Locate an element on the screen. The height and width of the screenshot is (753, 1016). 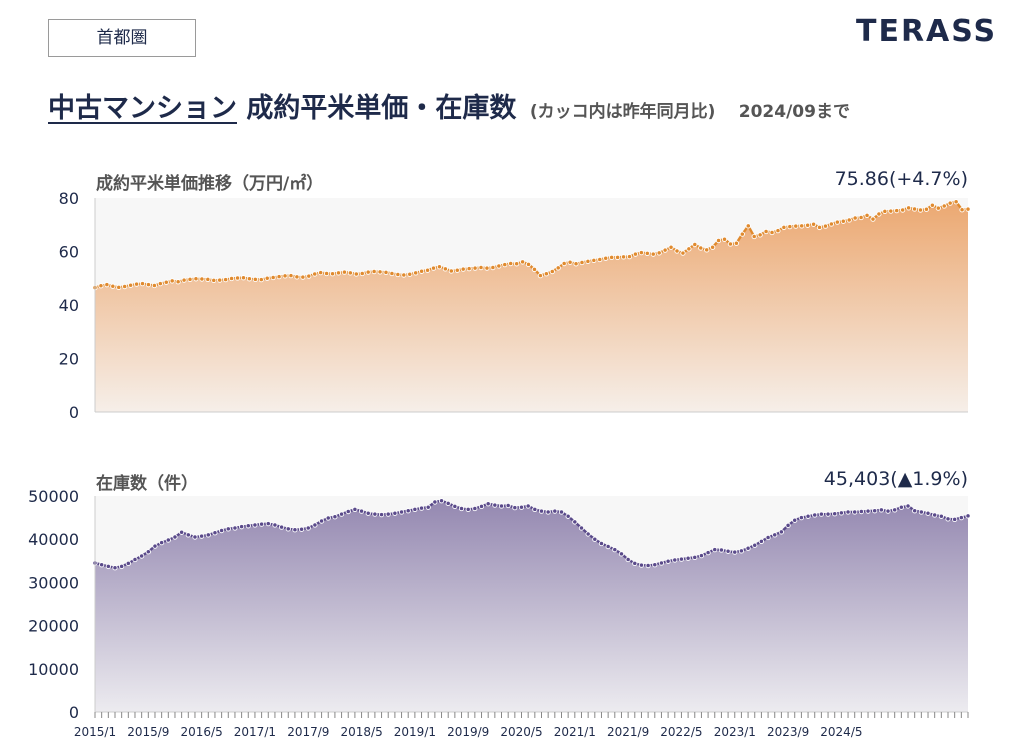
stock-x-tick-label: 2019/1 is located at coordinates (415, 732).